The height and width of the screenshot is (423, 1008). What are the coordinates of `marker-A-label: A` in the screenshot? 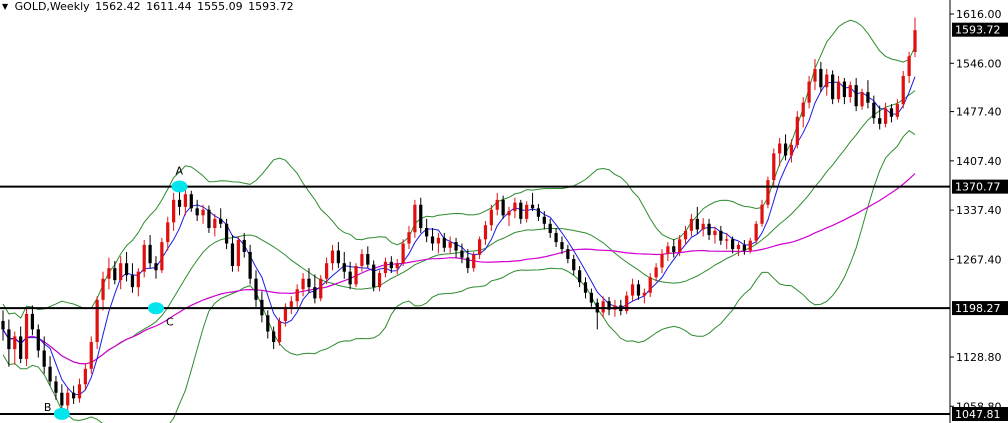 It's located at (180, 170).